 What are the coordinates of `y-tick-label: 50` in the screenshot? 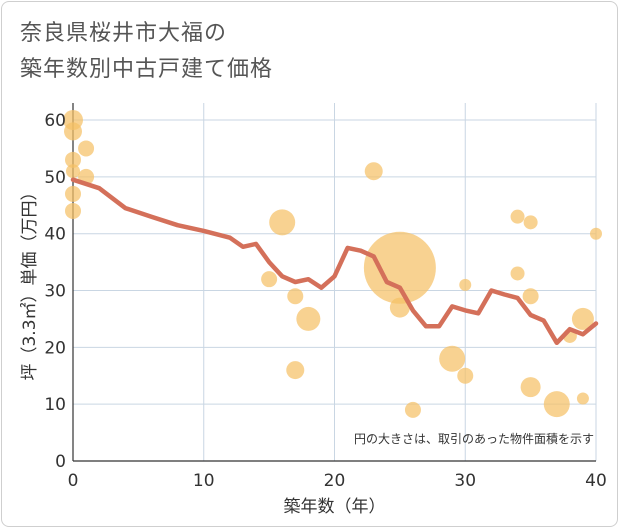 It's located at (55, 178).